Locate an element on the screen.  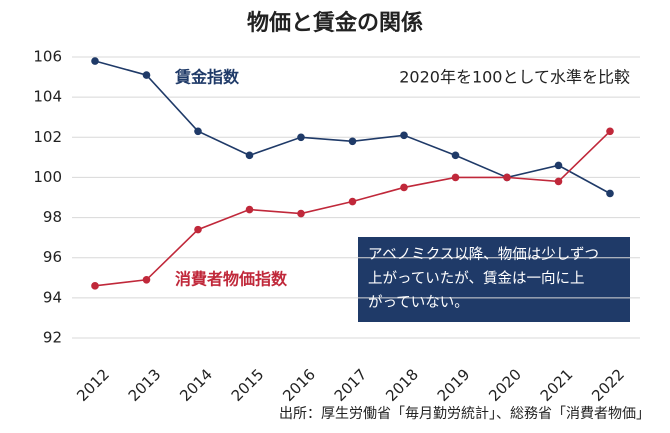
x-tick-label: 2018 is located at coordinates (402, 385).